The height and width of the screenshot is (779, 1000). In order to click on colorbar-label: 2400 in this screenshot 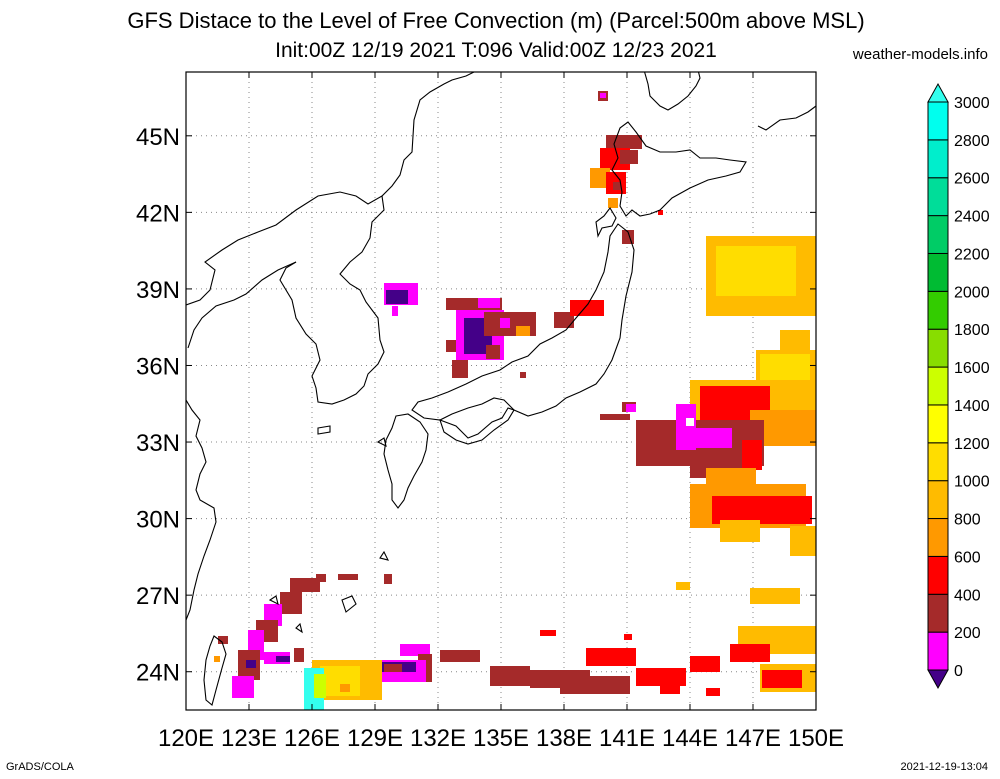, I will do `click(972, 217)`.